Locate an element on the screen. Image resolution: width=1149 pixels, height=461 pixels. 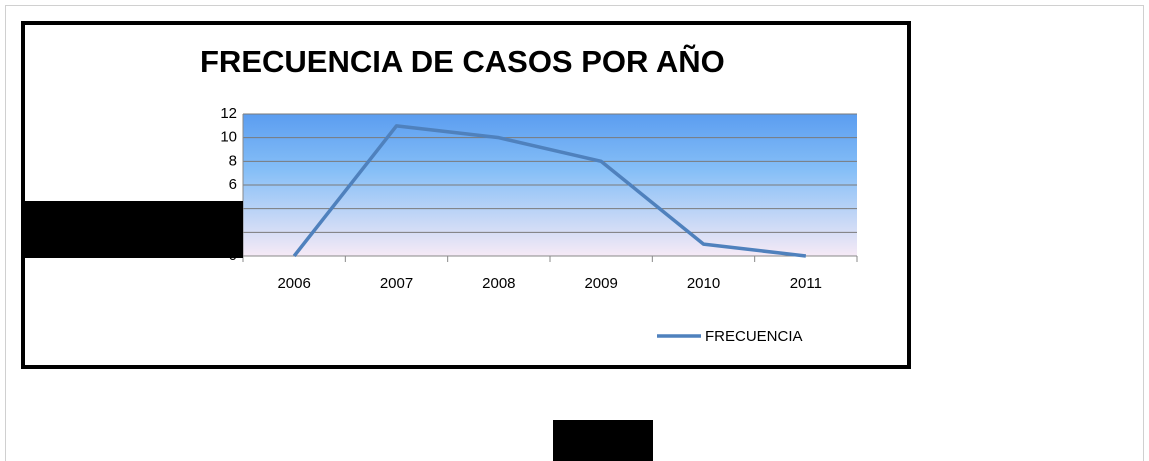
y-axis-label: No. DE CASOS is located at coordinates (132, 228).